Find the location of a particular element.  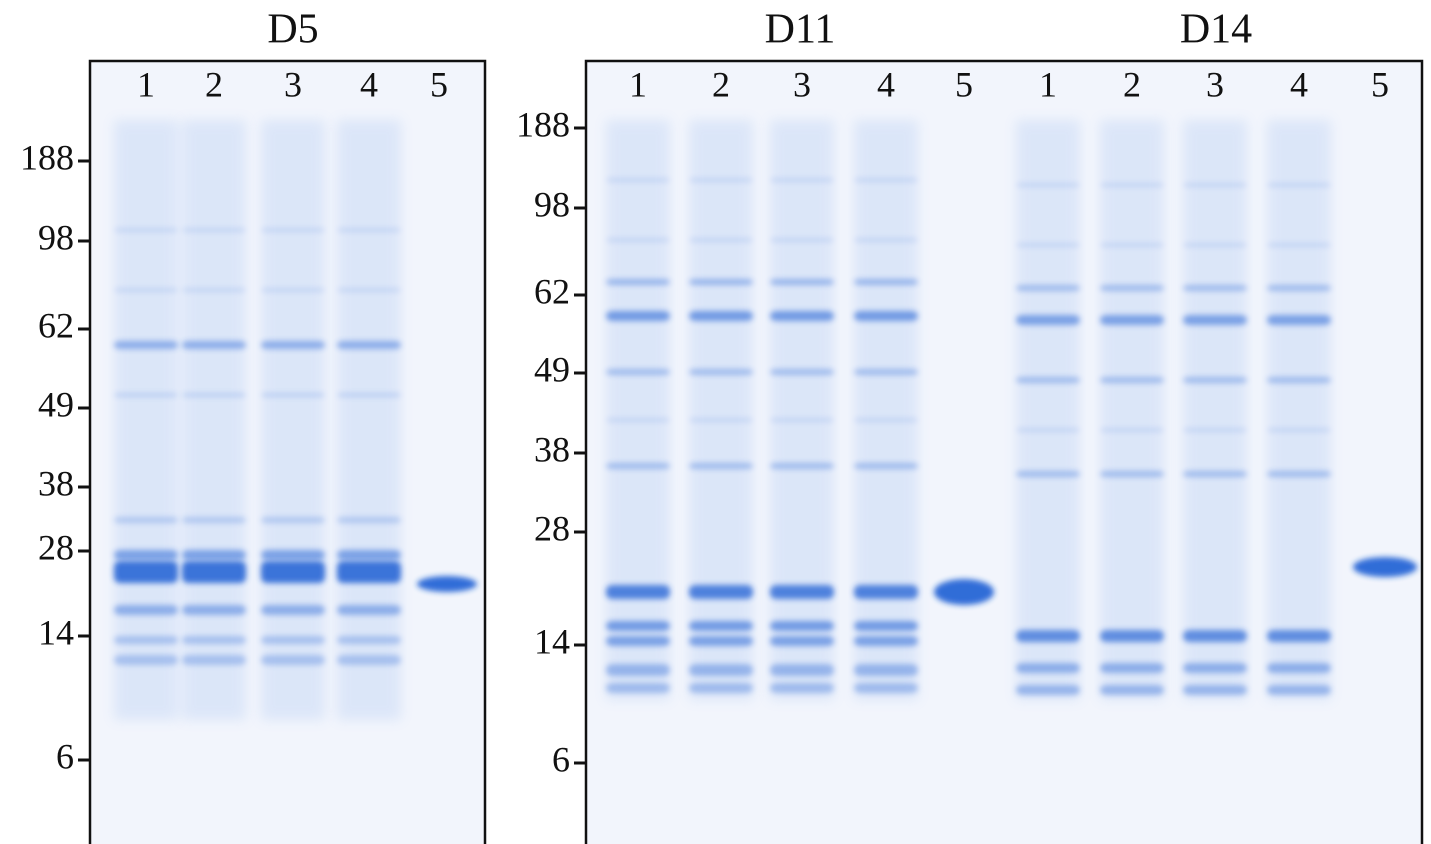

marker-label: 28 is located at coordinates (552, 528).